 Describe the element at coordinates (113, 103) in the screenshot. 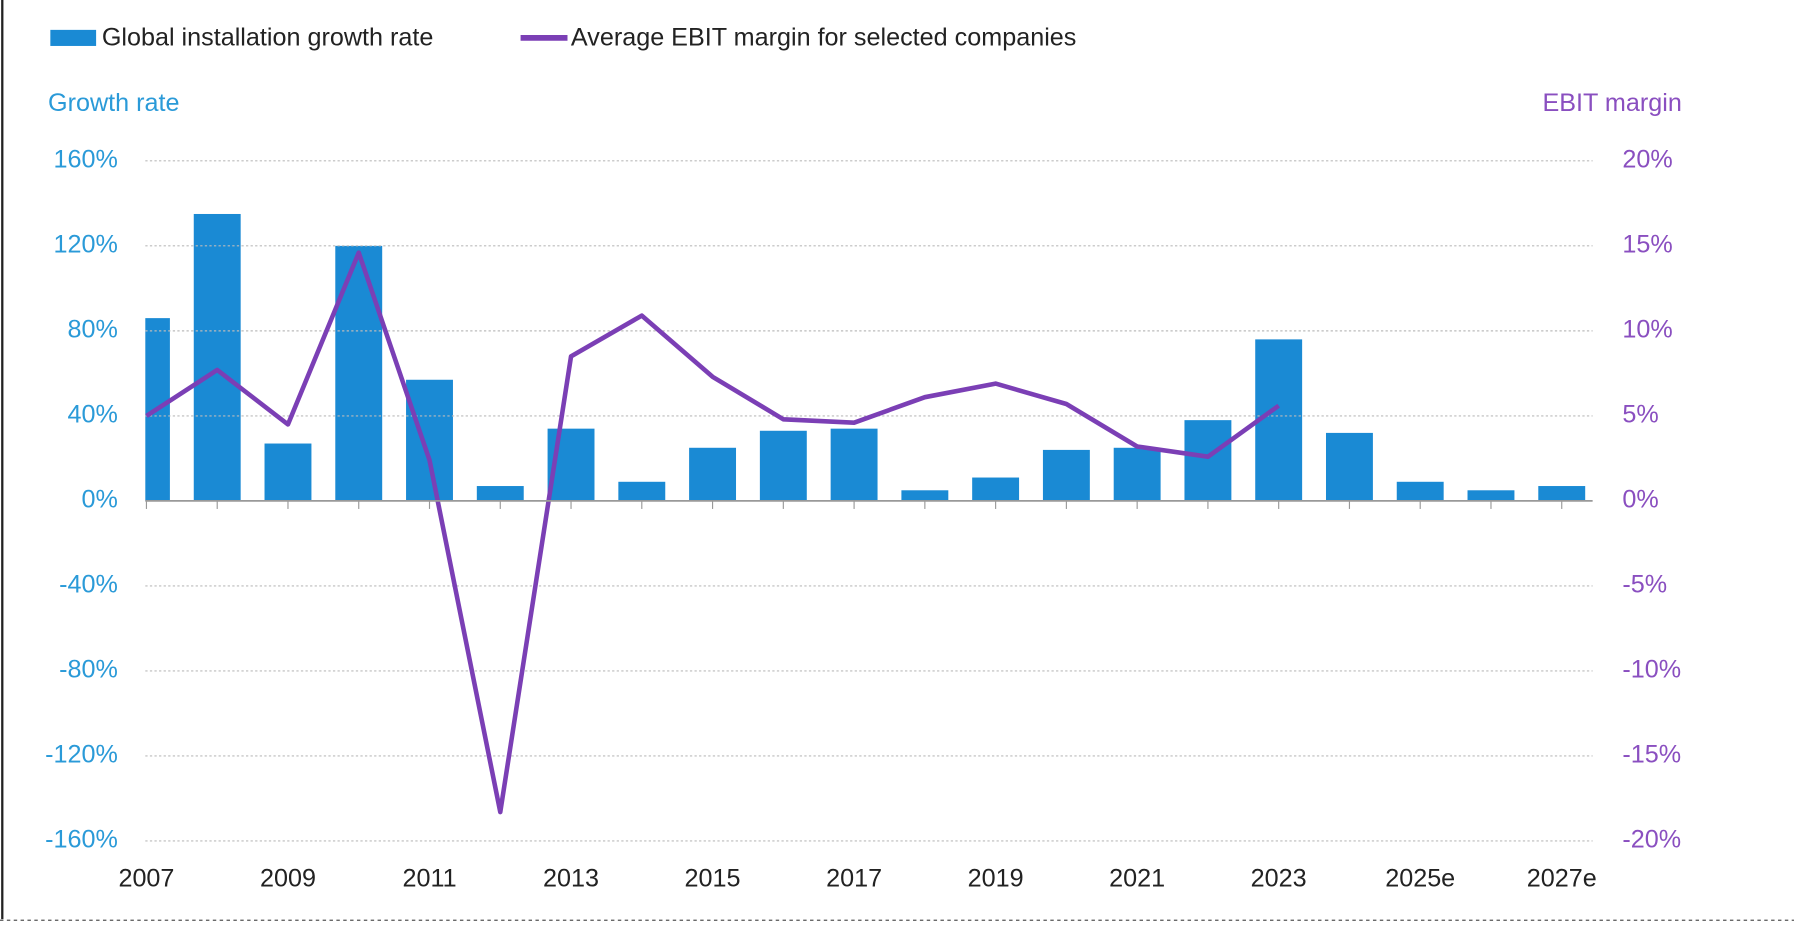

I see `y-axis-title: Growth rate` at that location.